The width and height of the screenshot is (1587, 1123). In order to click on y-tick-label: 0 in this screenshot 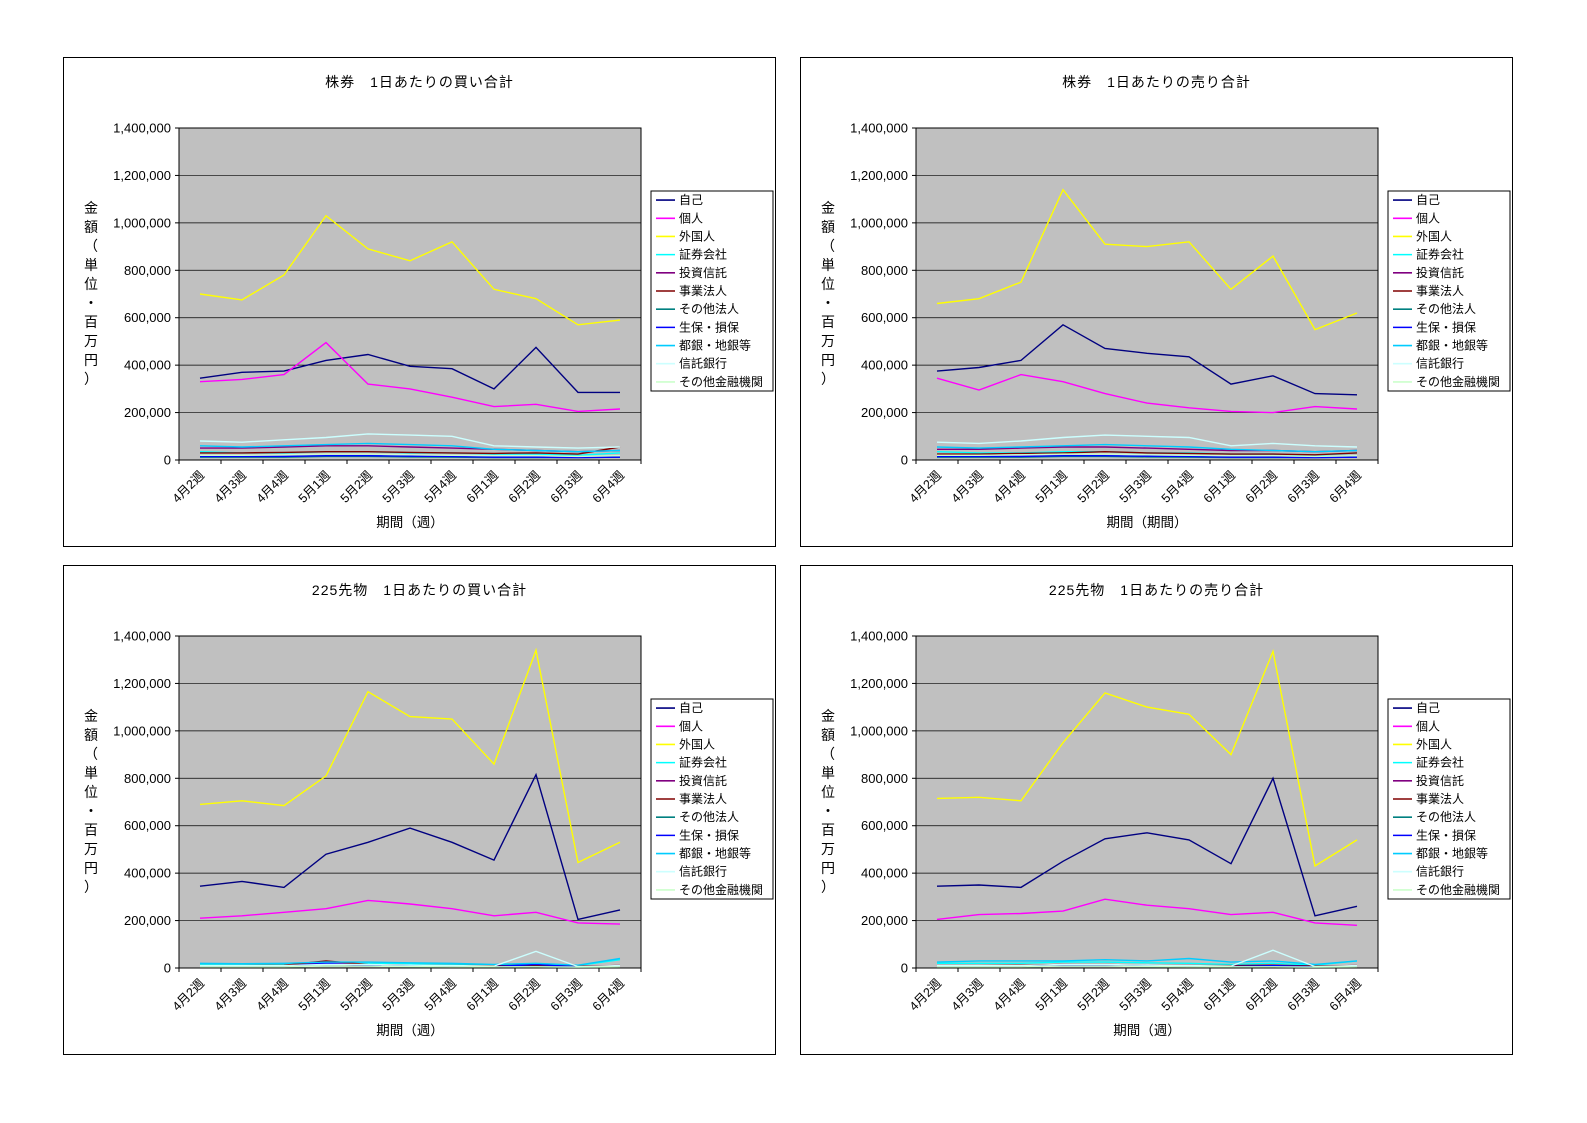, I will do `click(904, 460)`.